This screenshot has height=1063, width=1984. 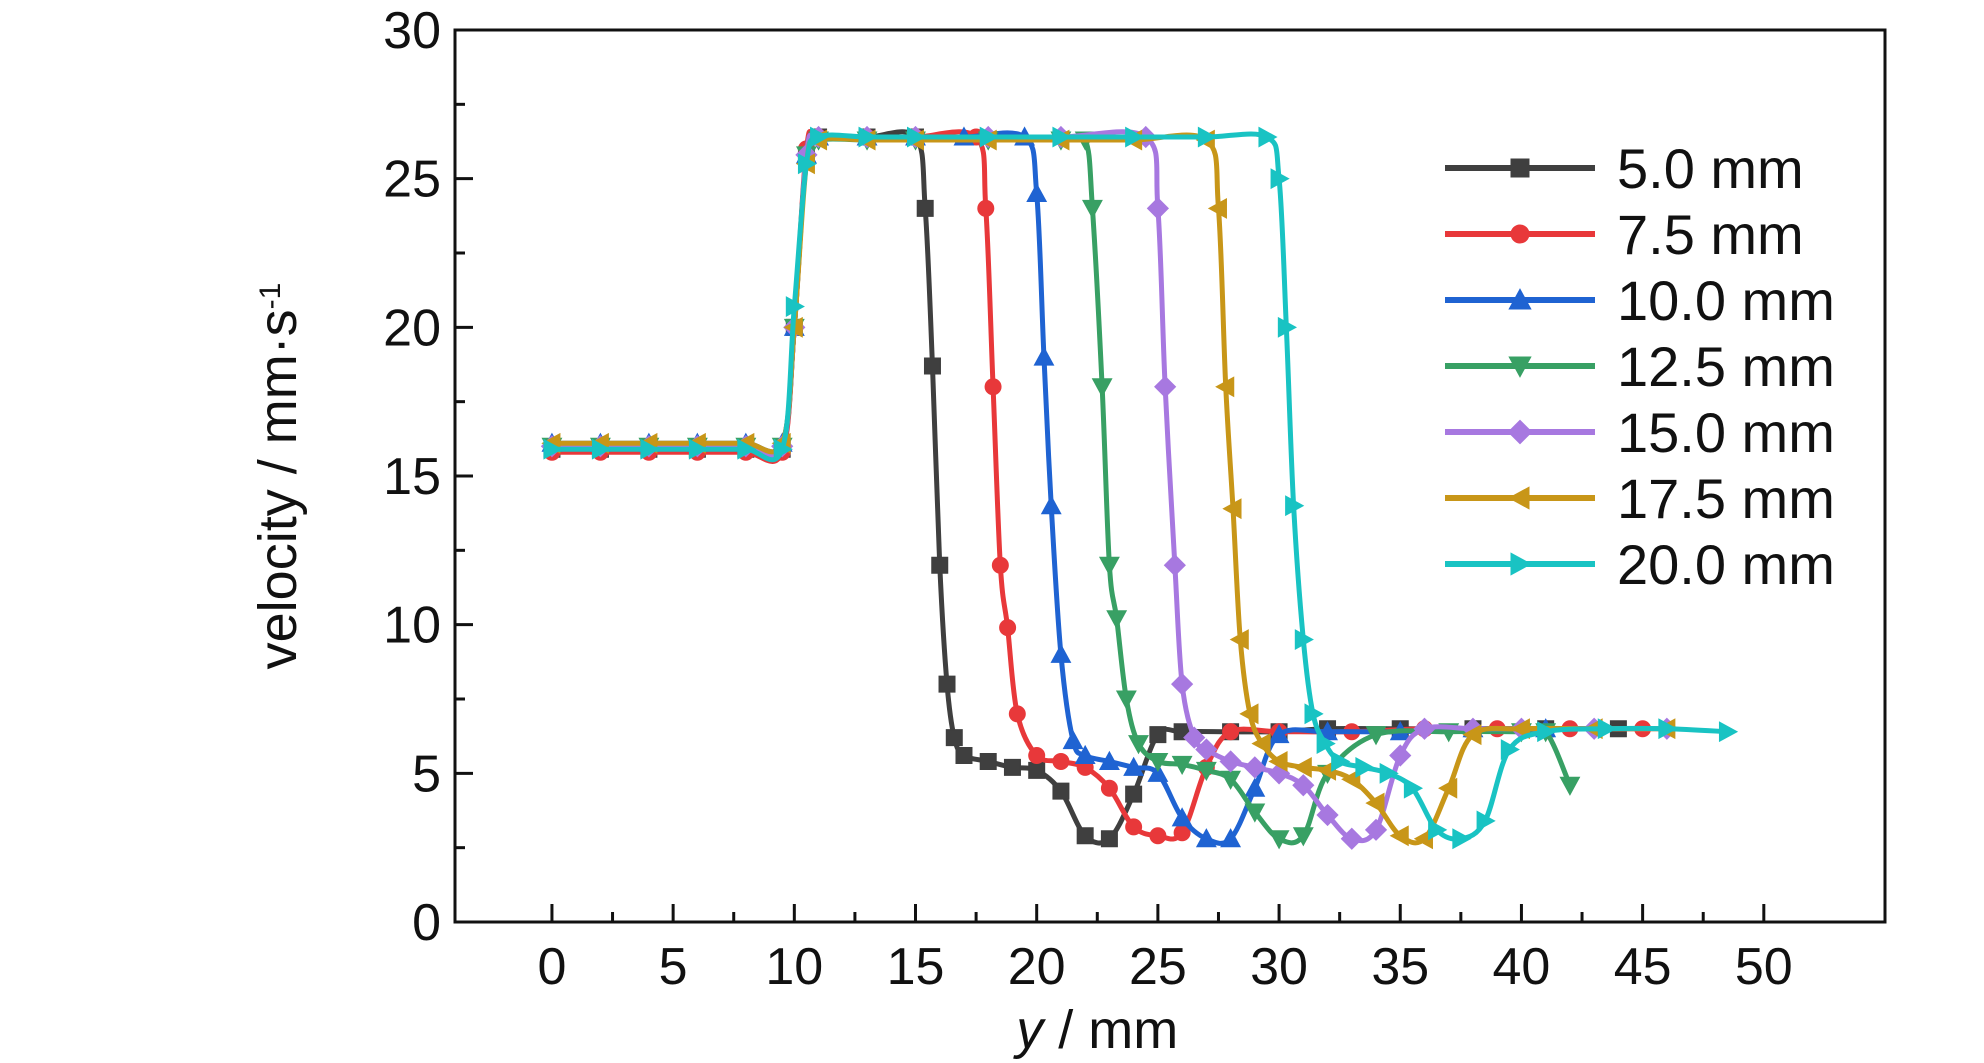 What do you see at coordinates (1158, 967) in the screenshot?
I see `x-tick-label: 25` at bounding box center [1158, 967].